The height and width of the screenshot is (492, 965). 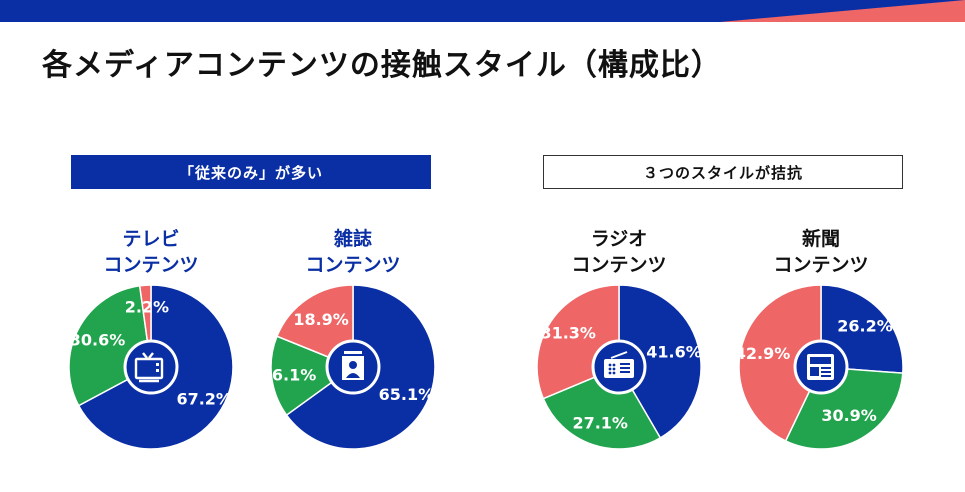 I want to click on slice-label: 16.1%, so click(x=292, y=374).